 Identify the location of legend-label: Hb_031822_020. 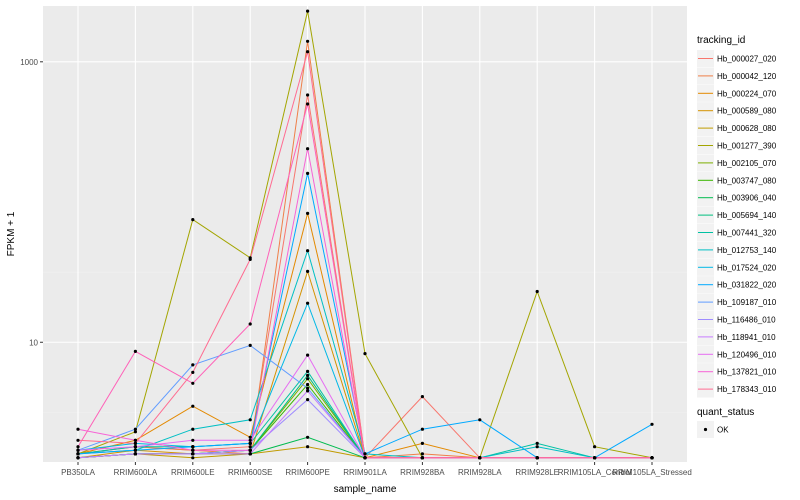
(747, 285).